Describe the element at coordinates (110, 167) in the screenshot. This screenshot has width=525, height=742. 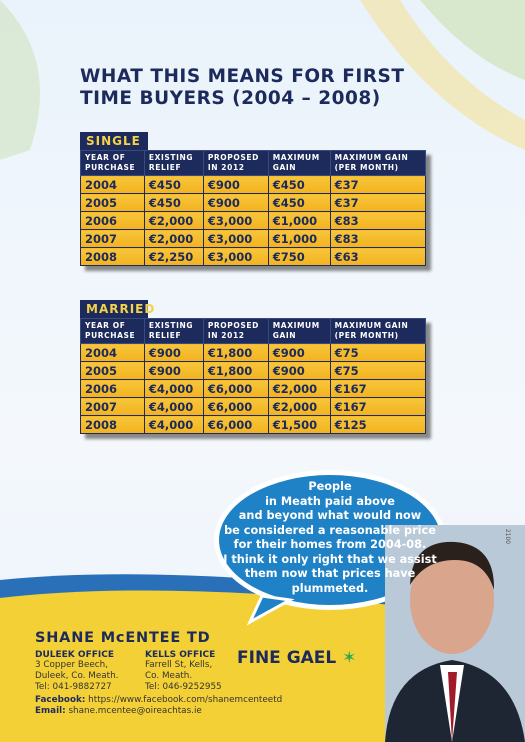
I see `column-header-line: PURCHASE` at that location.